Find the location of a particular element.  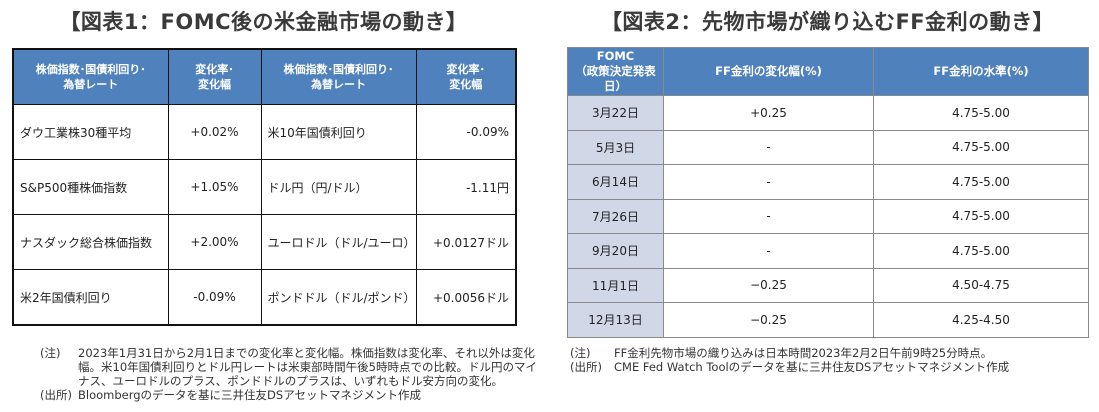

instrument-cell: ユーロドル（ドル/ユーロ） is located at coordinates (338, 242).